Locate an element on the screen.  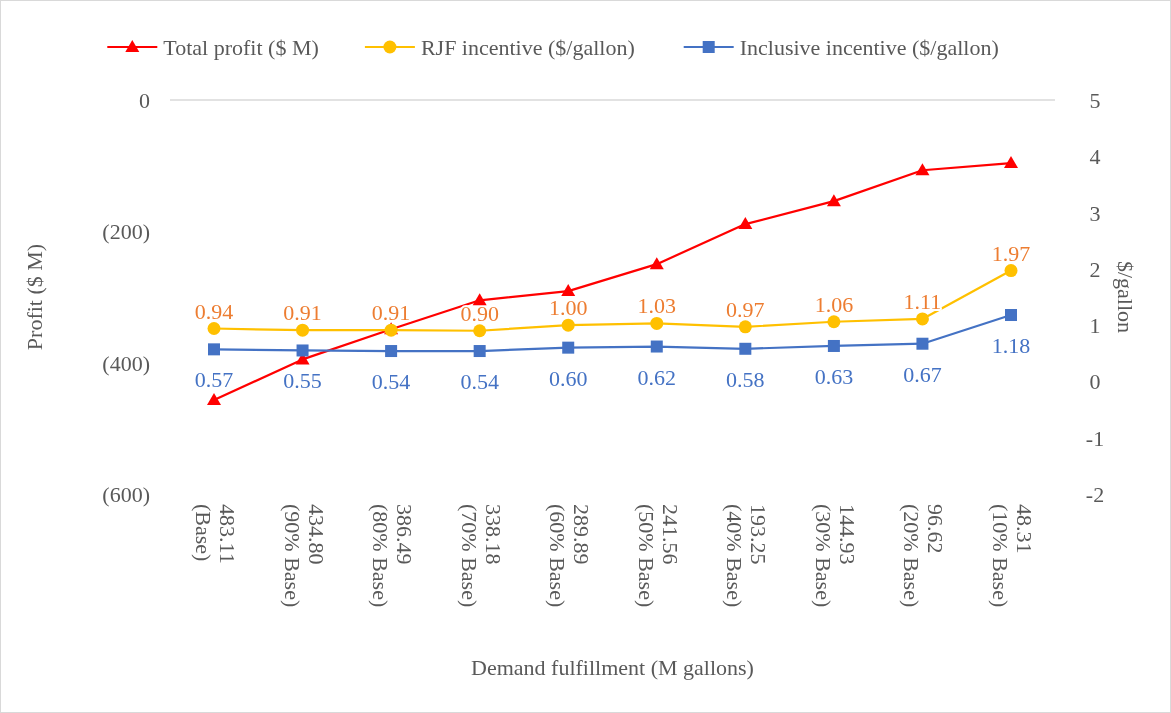
y-tick-label: (200) is located at coordinates (126, 232).